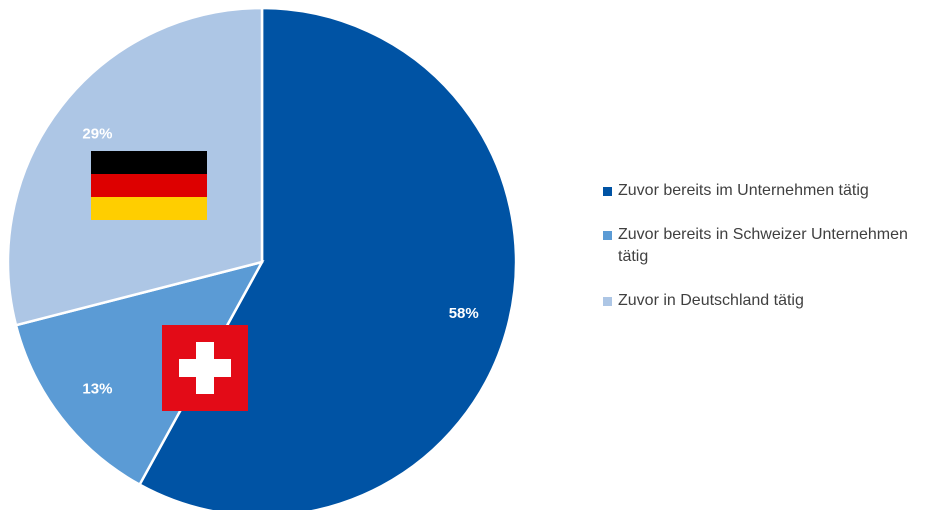 The image size is (938, 510). What do you see at coordinates (97, 389) in the screenshot?
I see `data-label: 13%` at bounding box center [97, 389].